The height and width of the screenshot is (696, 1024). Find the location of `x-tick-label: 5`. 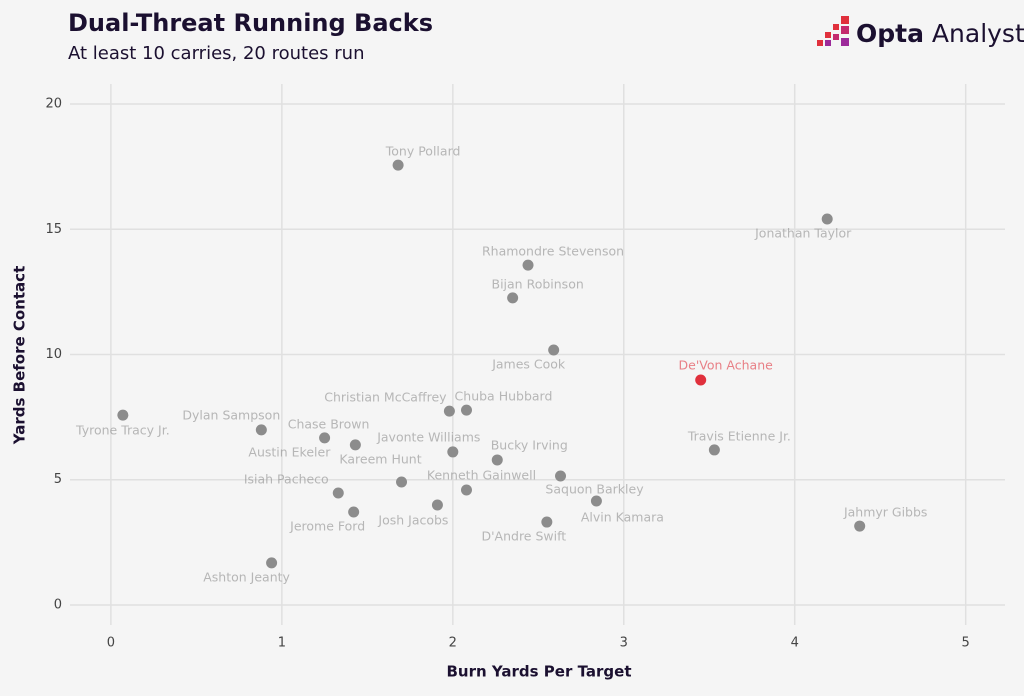

x-tick-label: 5 is located at coordinates (966, 643).